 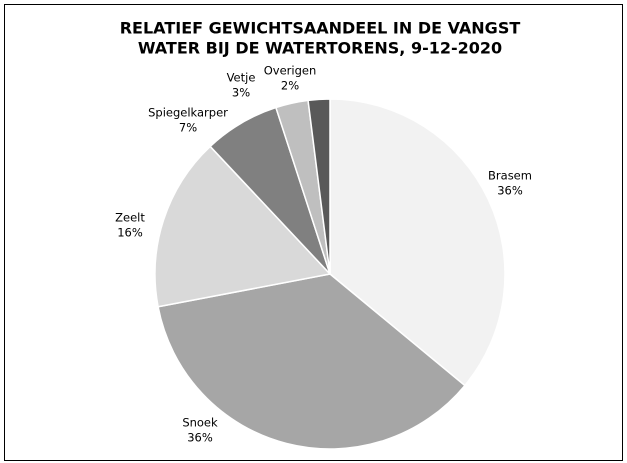 I want to click on slice-value-label: 16%, so click(x=130, y=233).